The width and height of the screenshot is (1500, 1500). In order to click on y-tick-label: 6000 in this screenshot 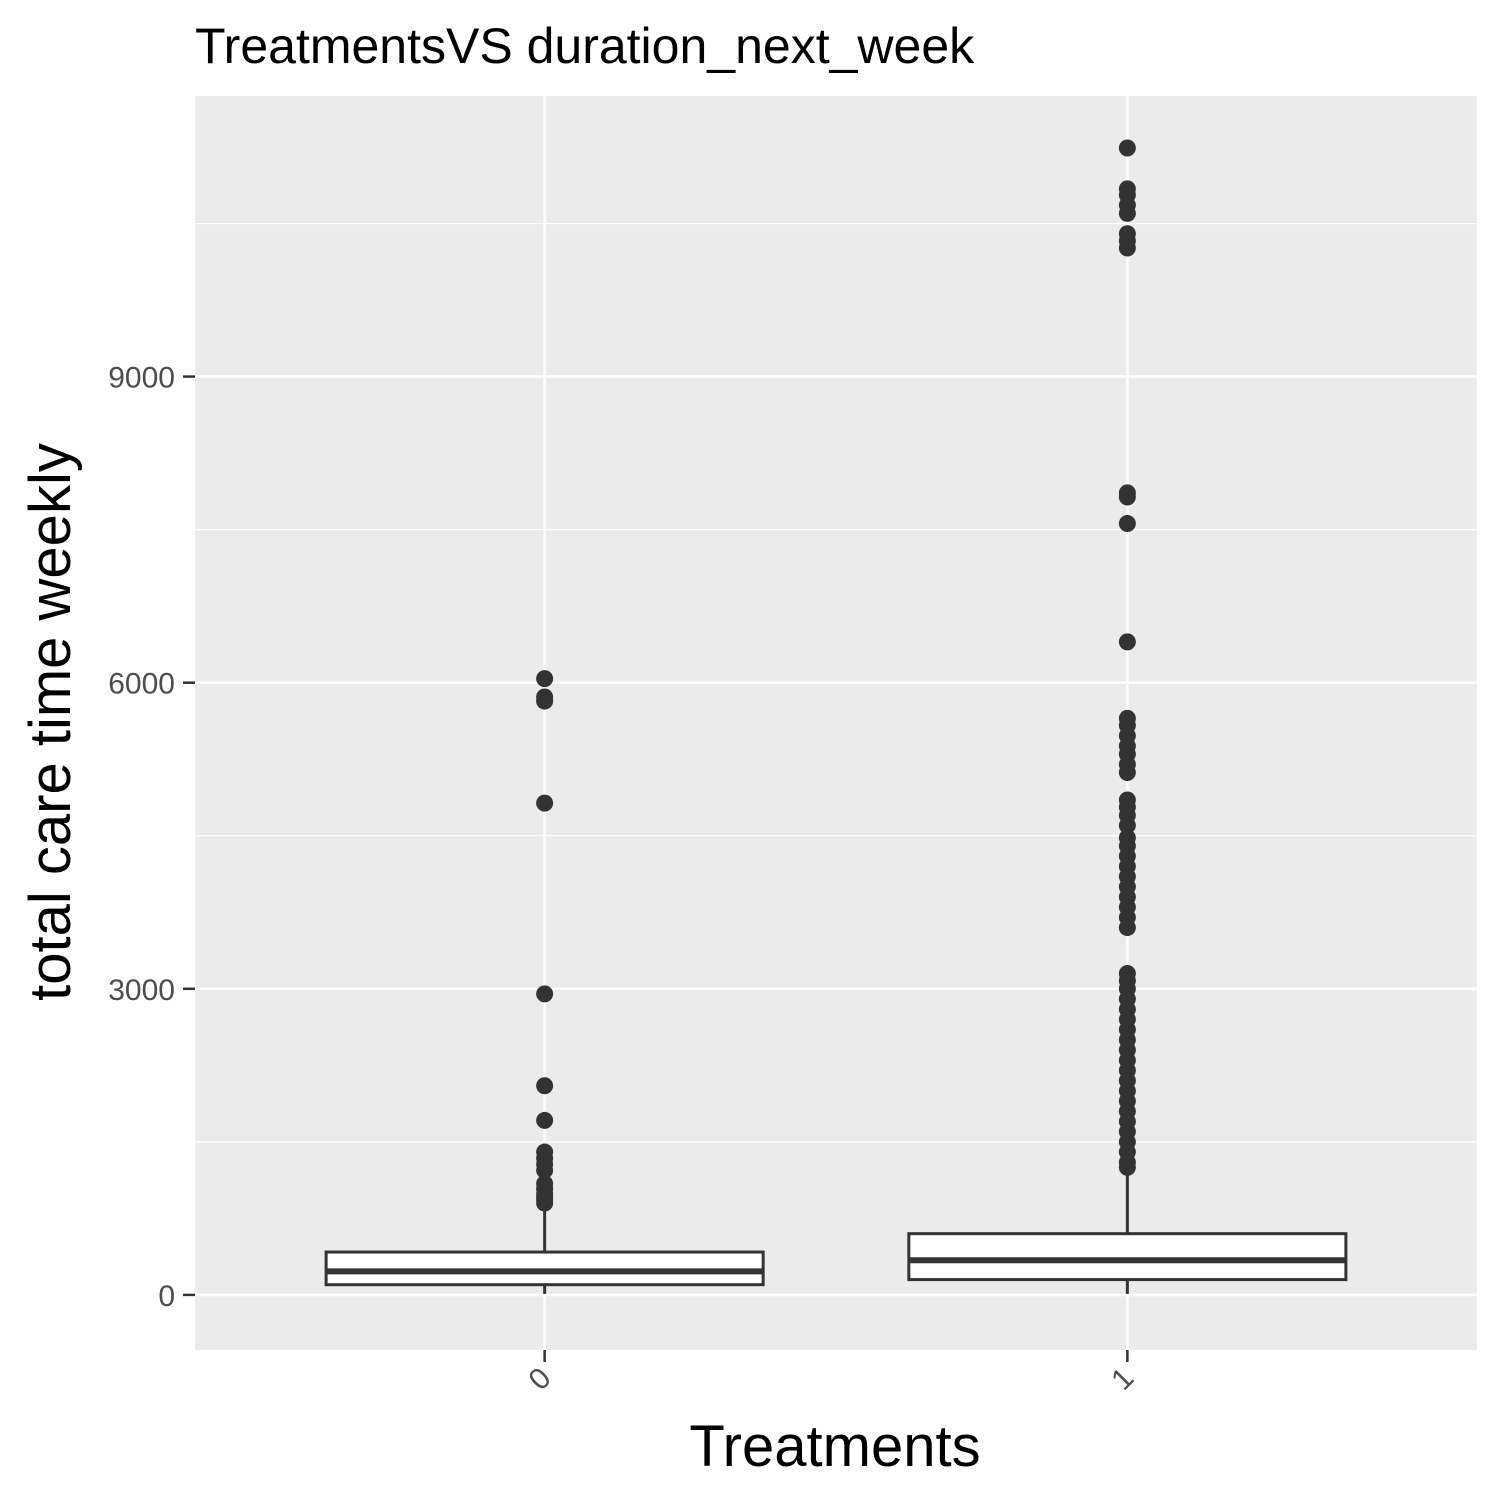, I will do `click(141, 684)`.